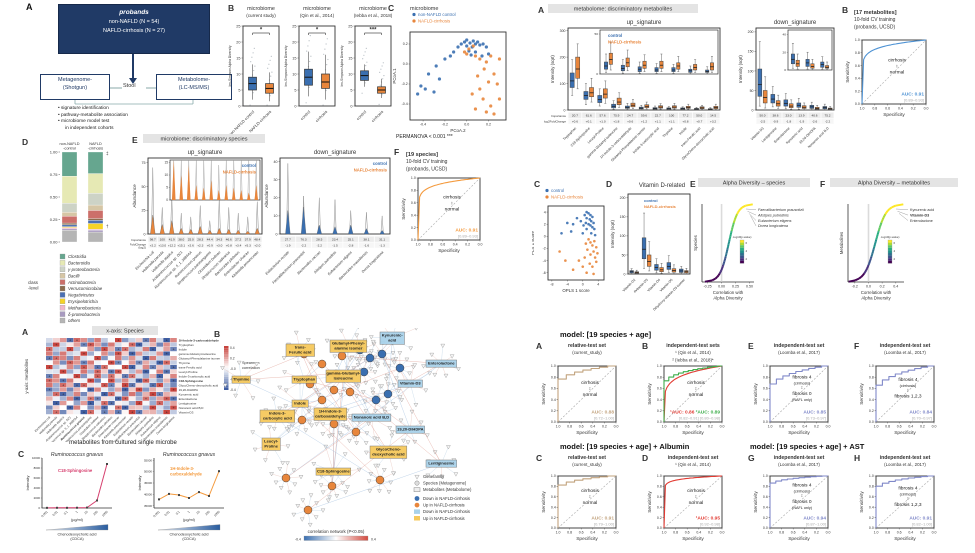 The width and height of the screenshot is (975, 553). Describe the element at coordinates (751, 346) in the screenshot. I see `svg-text: E` at that location.